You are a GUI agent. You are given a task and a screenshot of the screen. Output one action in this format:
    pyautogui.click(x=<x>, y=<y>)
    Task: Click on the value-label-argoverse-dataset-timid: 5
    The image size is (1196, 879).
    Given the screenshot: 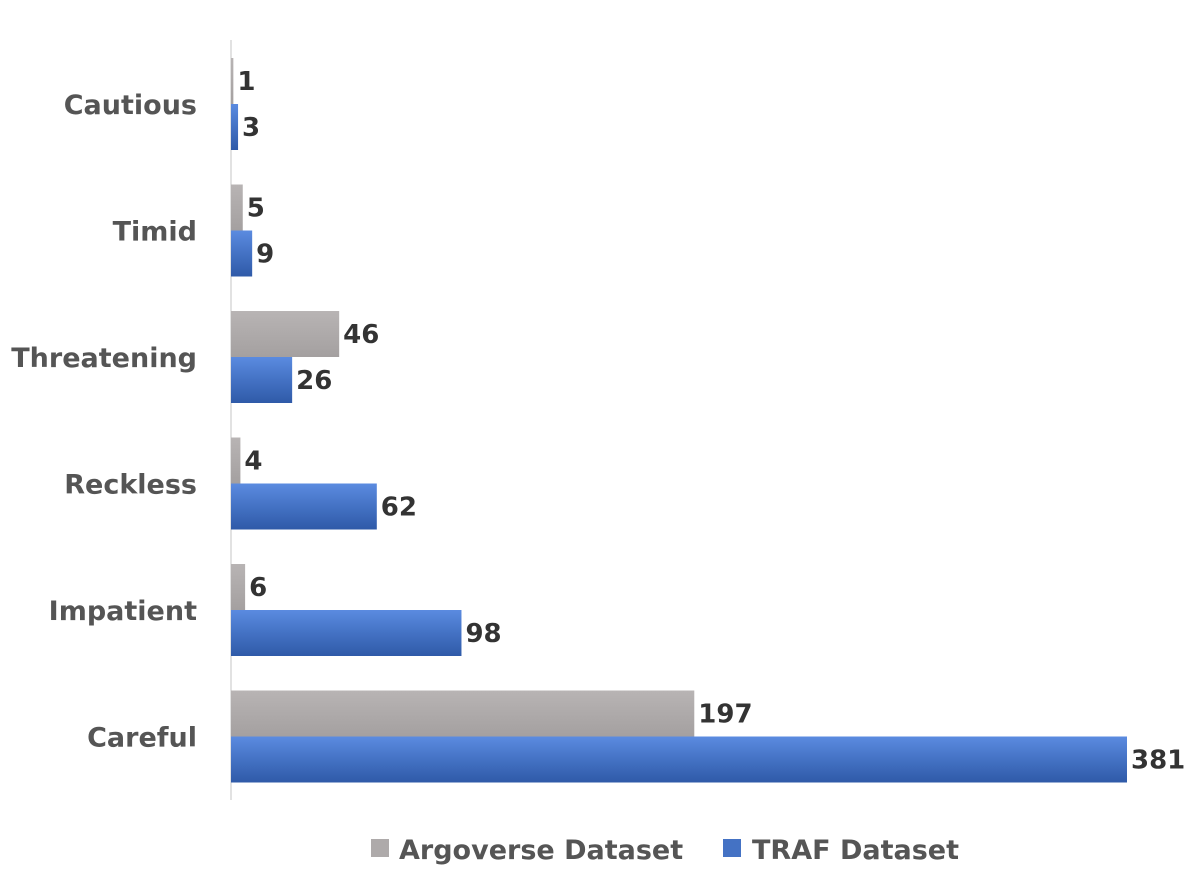 What is the action you would take?
    pyautogui.click(x=256, y=209)
    